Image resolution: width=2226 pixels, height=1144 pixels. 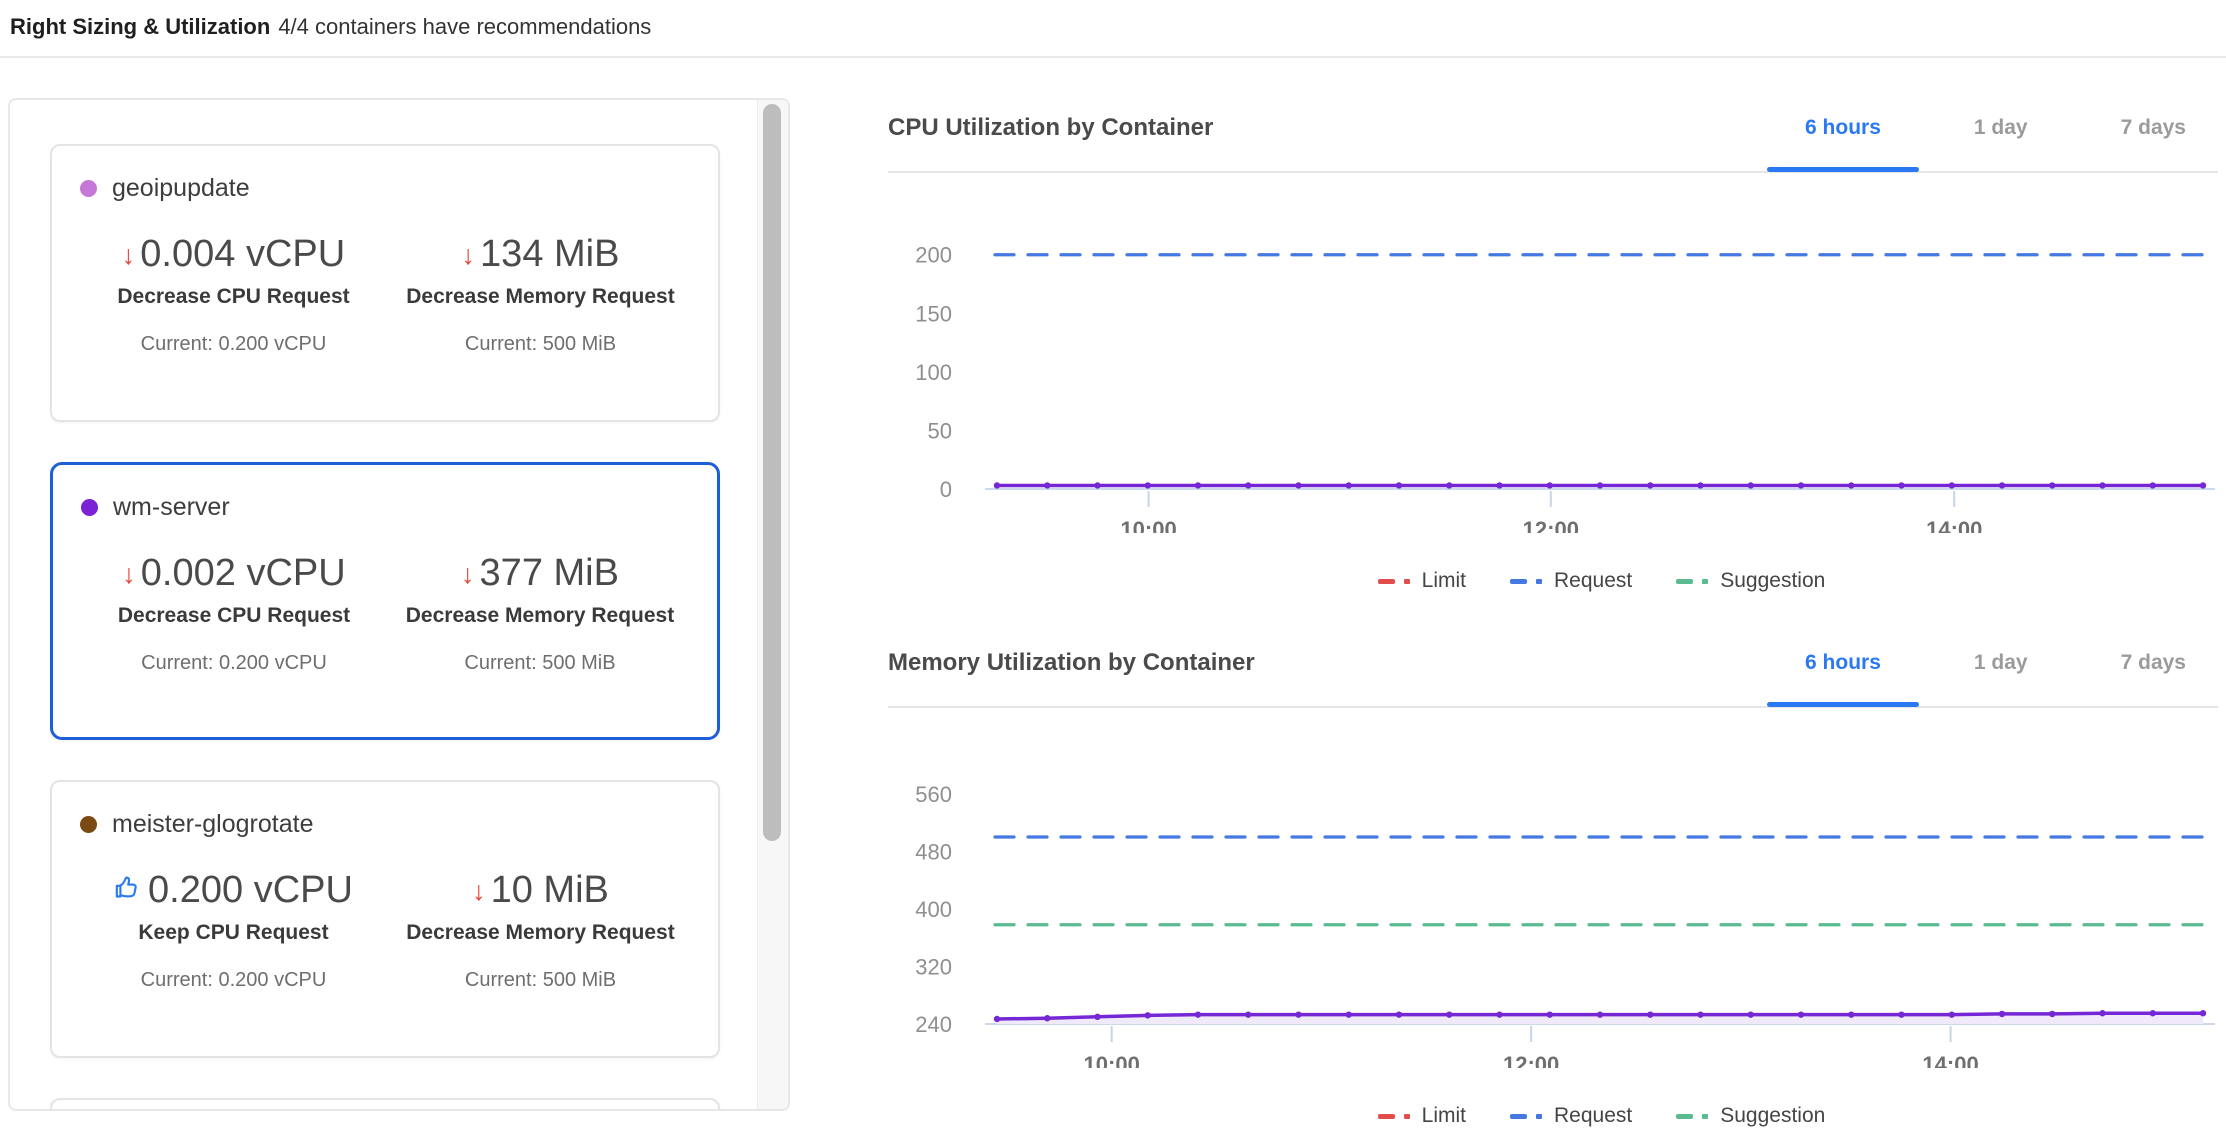 I want to click on memory-utilization-chart: 240 320 400 480 560 10:00 12:00 14:00, so click(x=1565, y=925).